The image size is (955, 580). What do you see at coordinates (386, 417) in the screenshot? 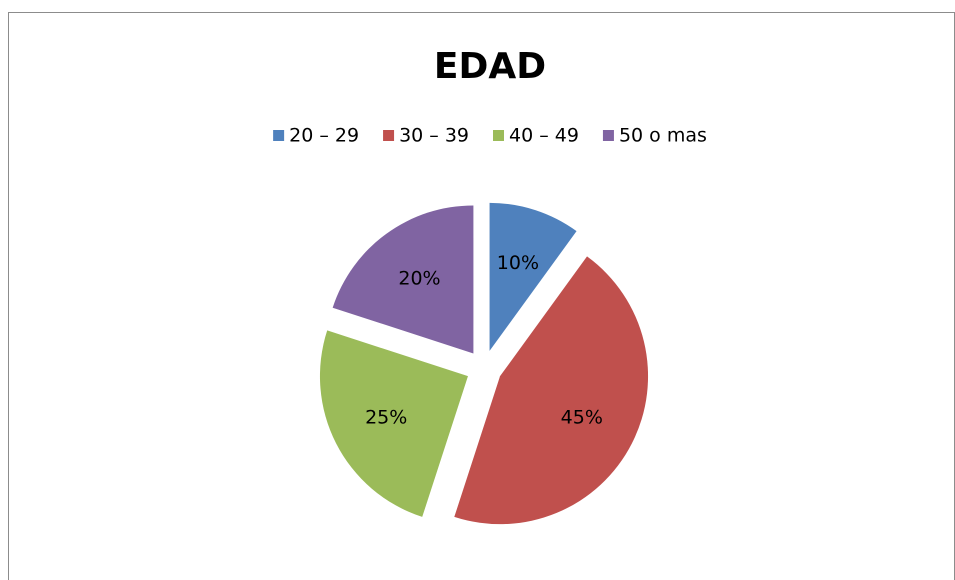
I see `data-label: 25%` at bounding box center [386, 417].